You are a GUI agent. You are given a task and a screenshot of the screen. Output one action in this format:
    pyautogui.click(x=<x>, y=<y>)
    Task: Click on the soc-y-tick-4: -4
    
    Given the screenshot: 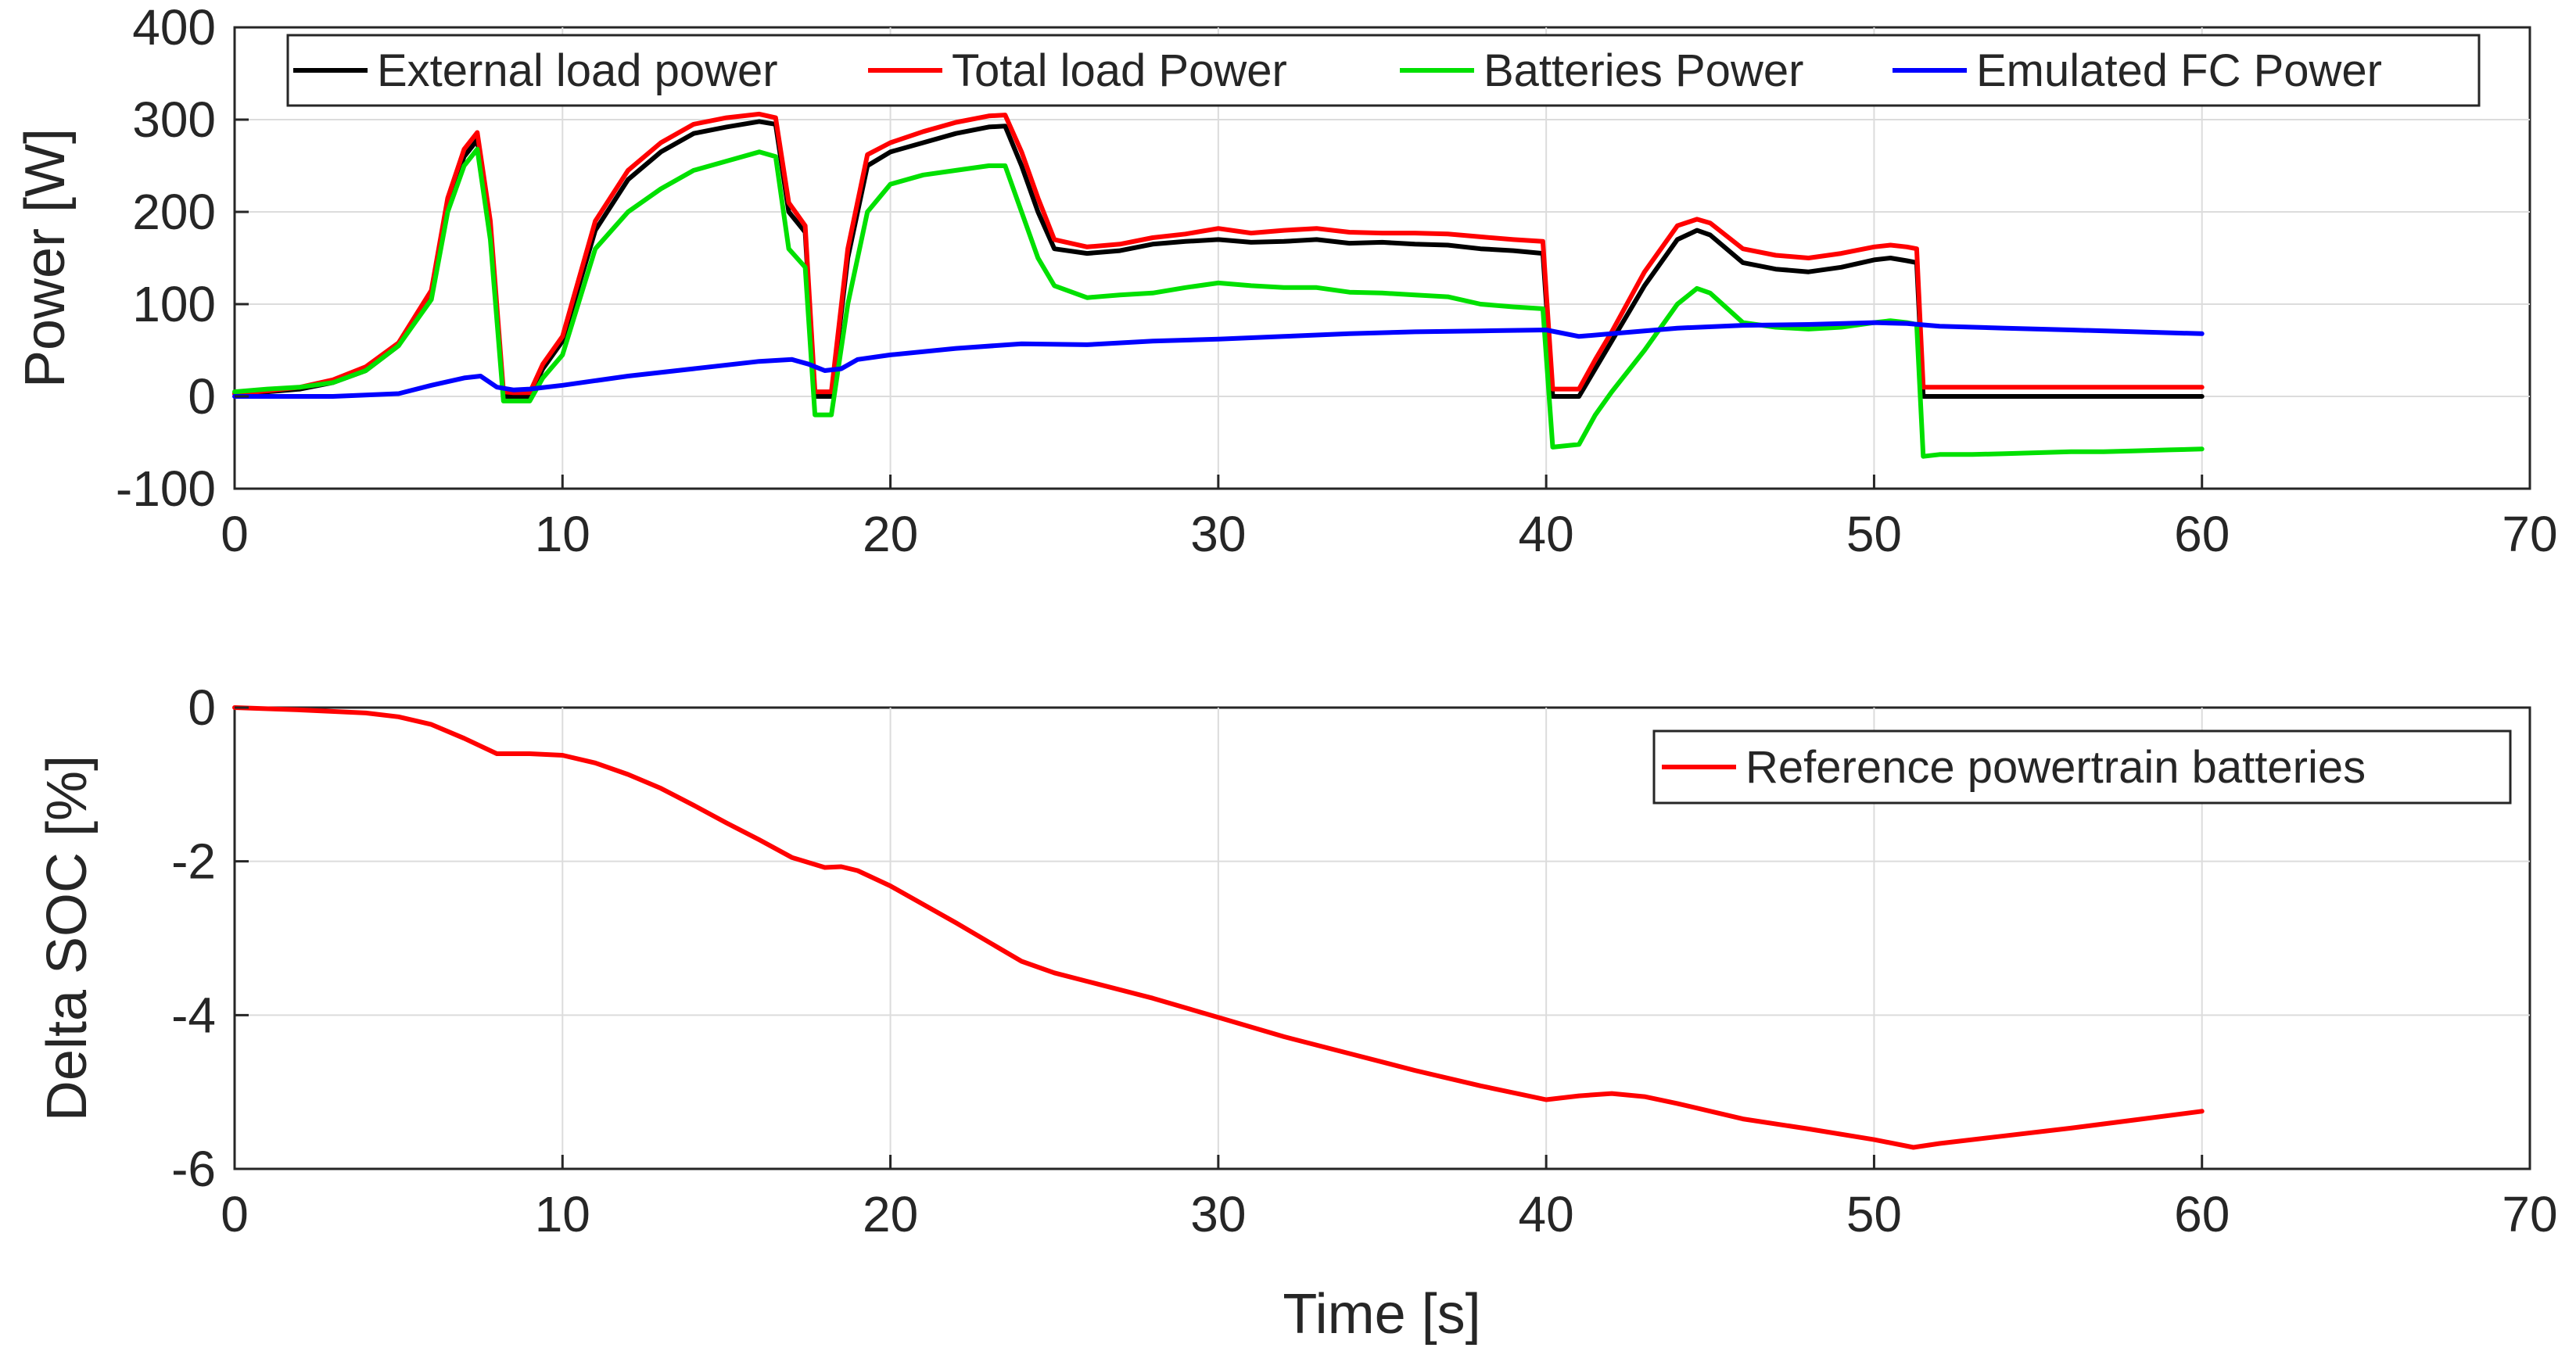 What is the action you would take?
    pyautogui.click(x=193, y=1015)
    